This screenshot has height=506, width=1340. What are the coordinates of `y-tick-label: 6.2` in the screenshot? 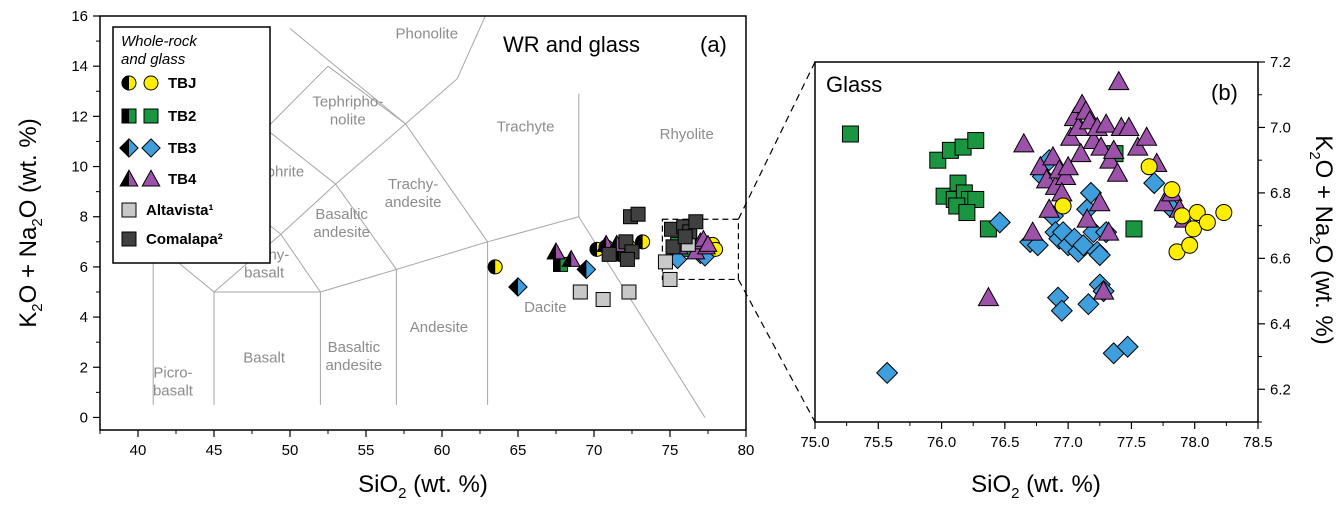 It's located at (1280, 389).